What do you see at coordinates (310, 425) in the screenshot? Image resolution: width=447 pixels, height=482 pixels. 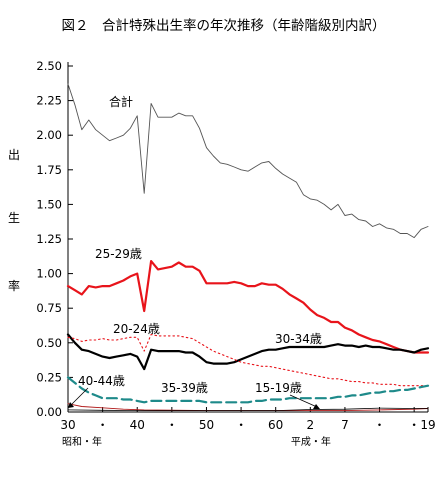 I see `x-tick-label: 2` at bounding box center [310, 425].